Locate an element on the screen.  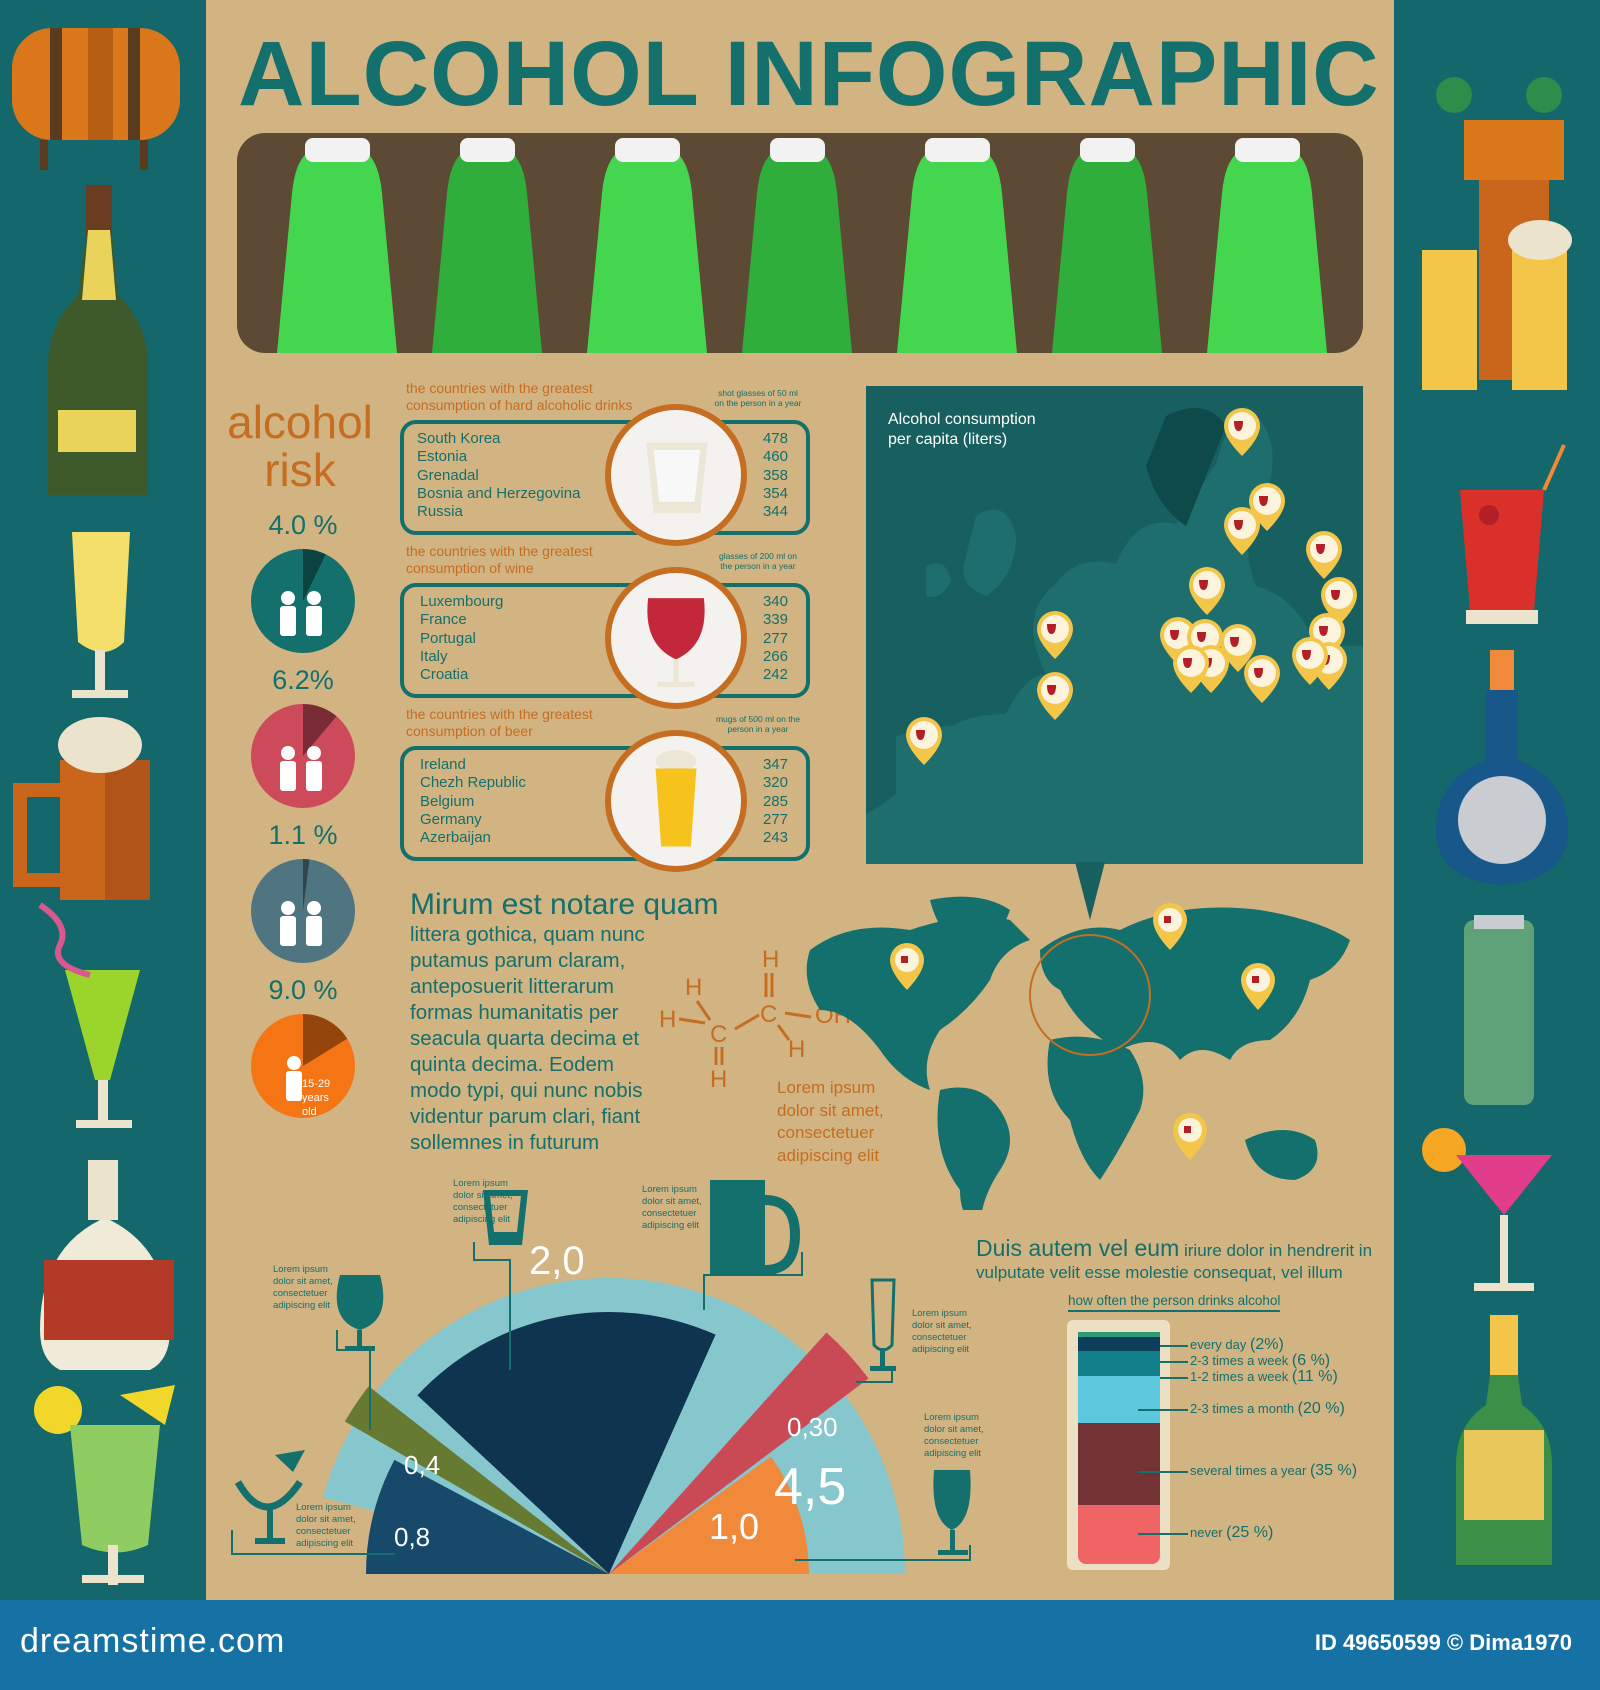
footer-brand: dreamstime.com is located at coordinates (153, 1641).